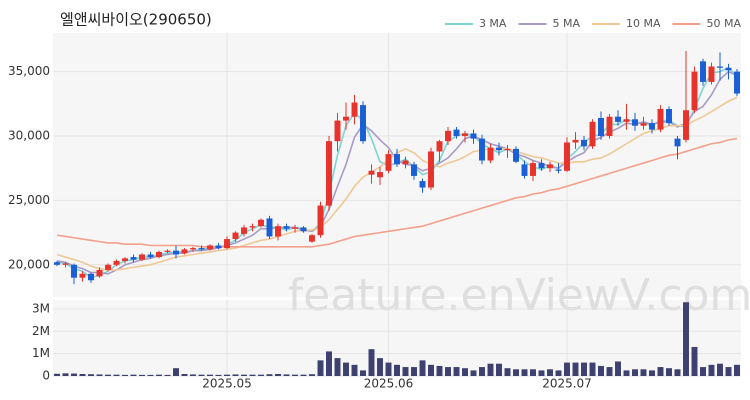 The height and width of the screenshot is (400, 750). Describe the element at coordinates (29, 200) in the screenshot. I see `y-tick-label: 25,000` at that location.